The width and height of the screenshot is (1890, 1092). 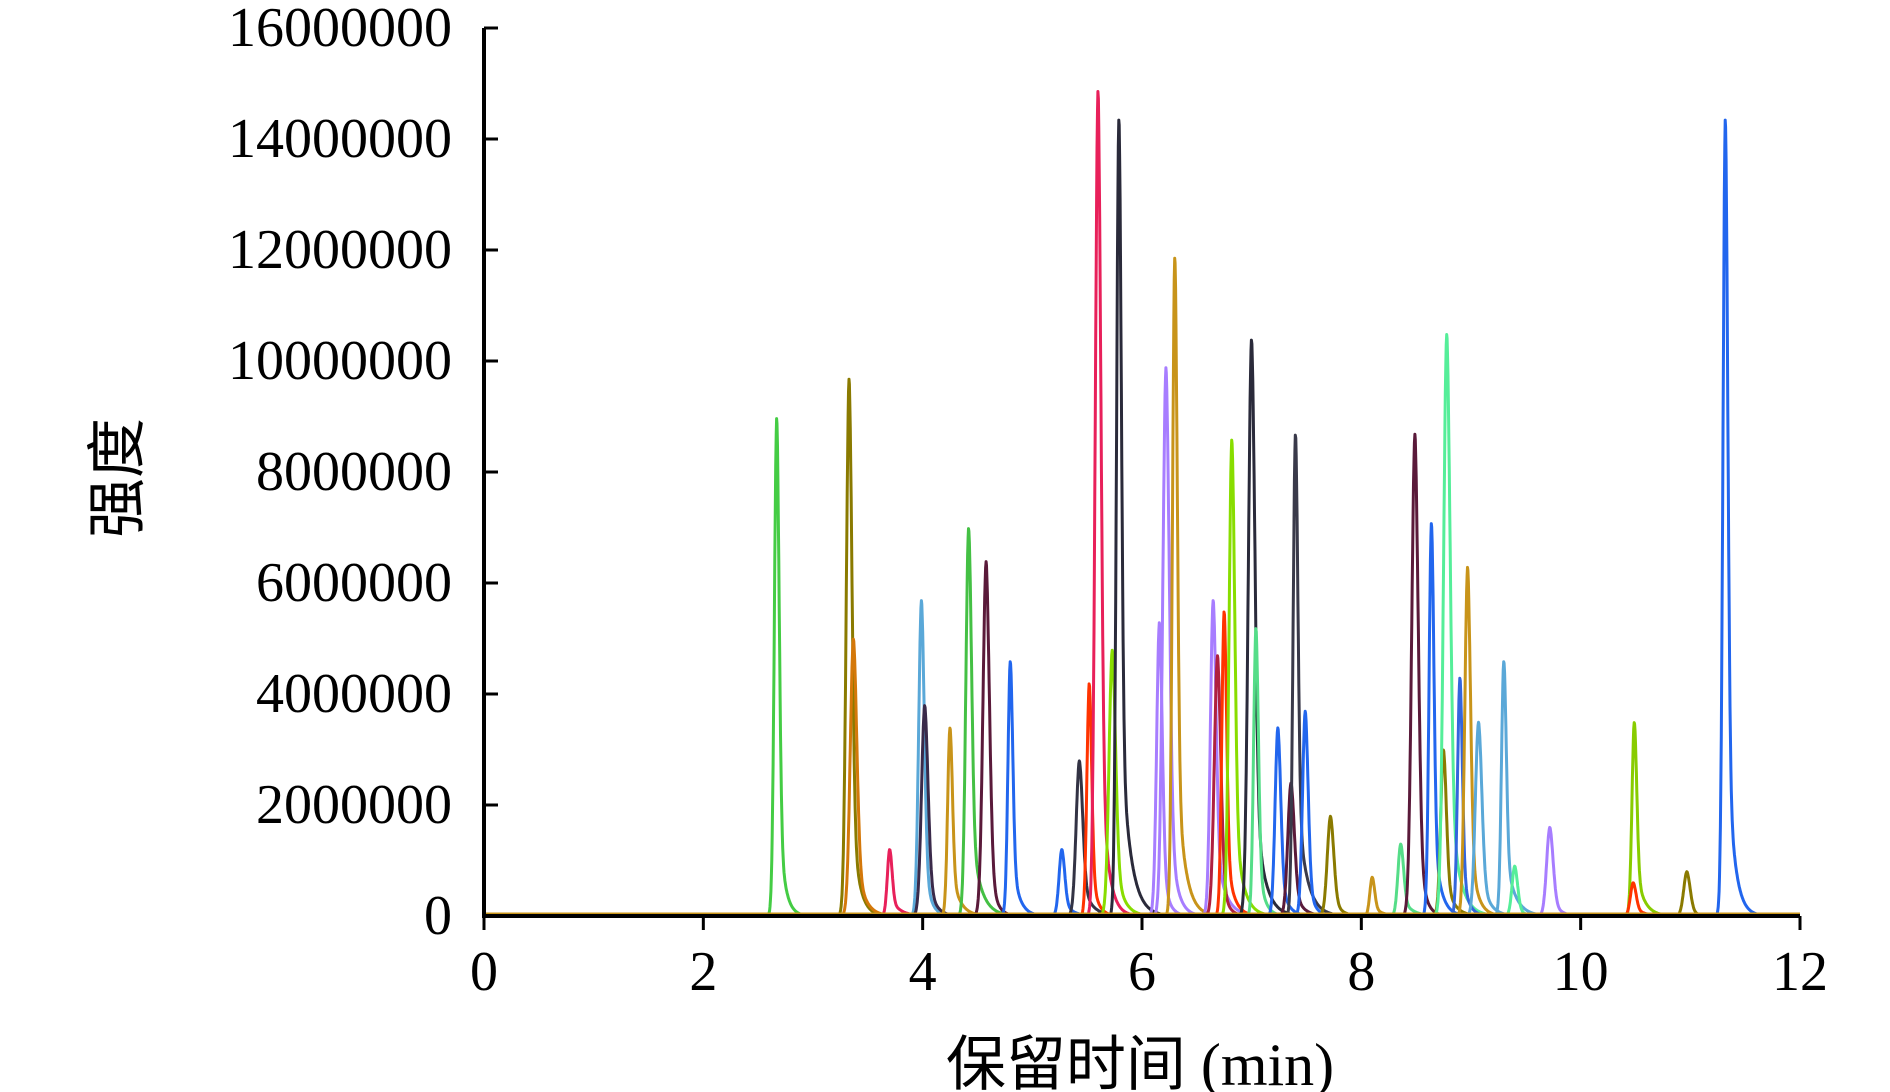 I want to click on x-ticks: 0 2 4 6 8 10 12, so click(x=1149, y=959).